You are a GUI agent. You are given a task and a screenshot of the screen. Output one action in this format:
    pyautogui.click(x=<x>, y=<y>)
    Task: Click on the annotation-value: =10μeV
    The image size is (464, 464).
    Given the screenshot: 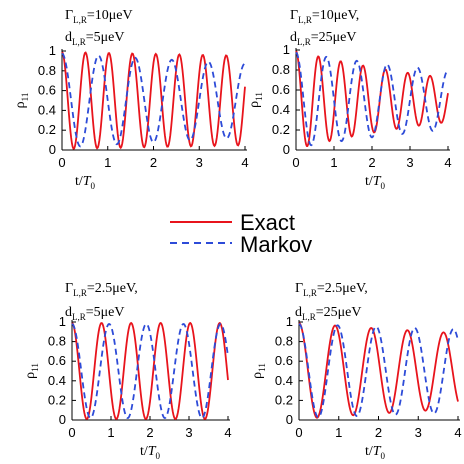 What is the action you would take?
    pyautogui.click(x=110, y=15)
    